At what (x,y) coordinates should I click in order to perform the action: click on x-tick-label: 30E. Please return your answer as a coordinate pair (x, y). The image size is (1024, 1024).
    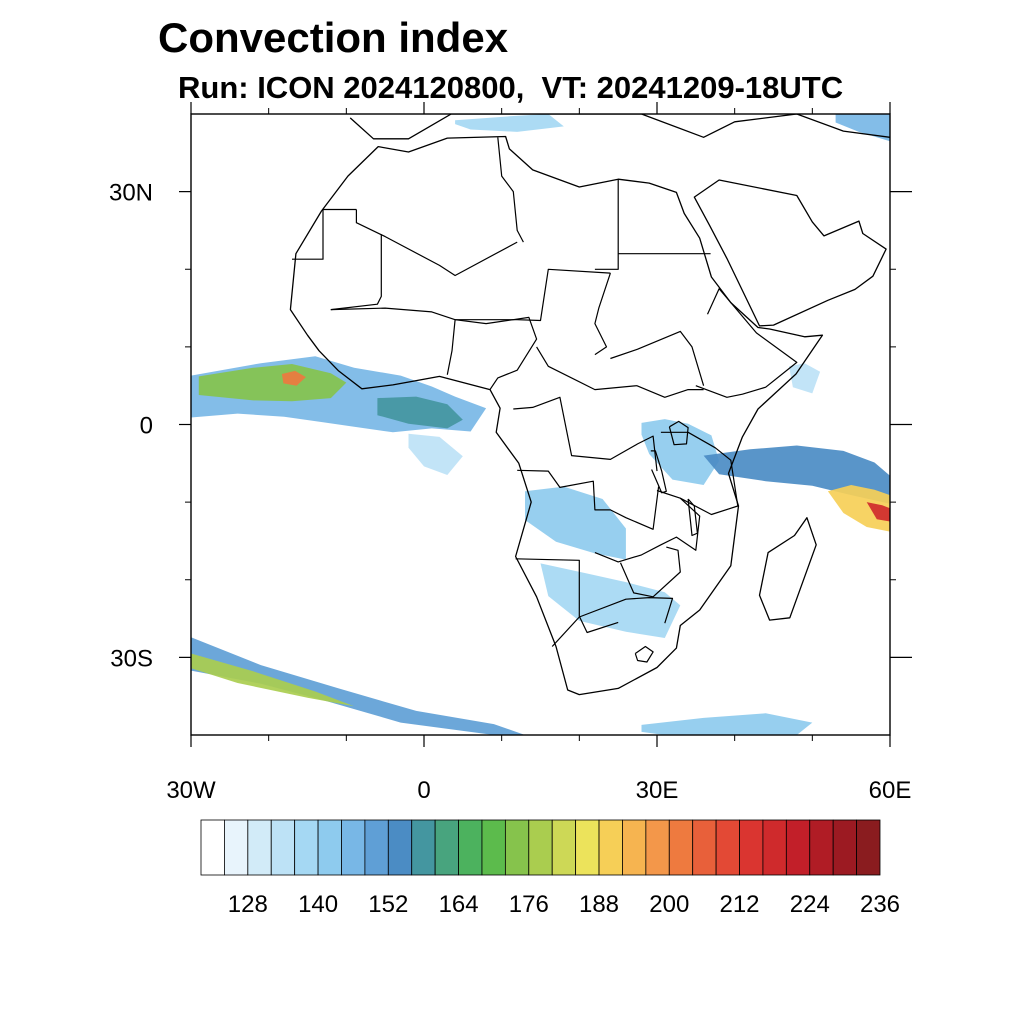
    Looking at the image, I should click on (657, 790).